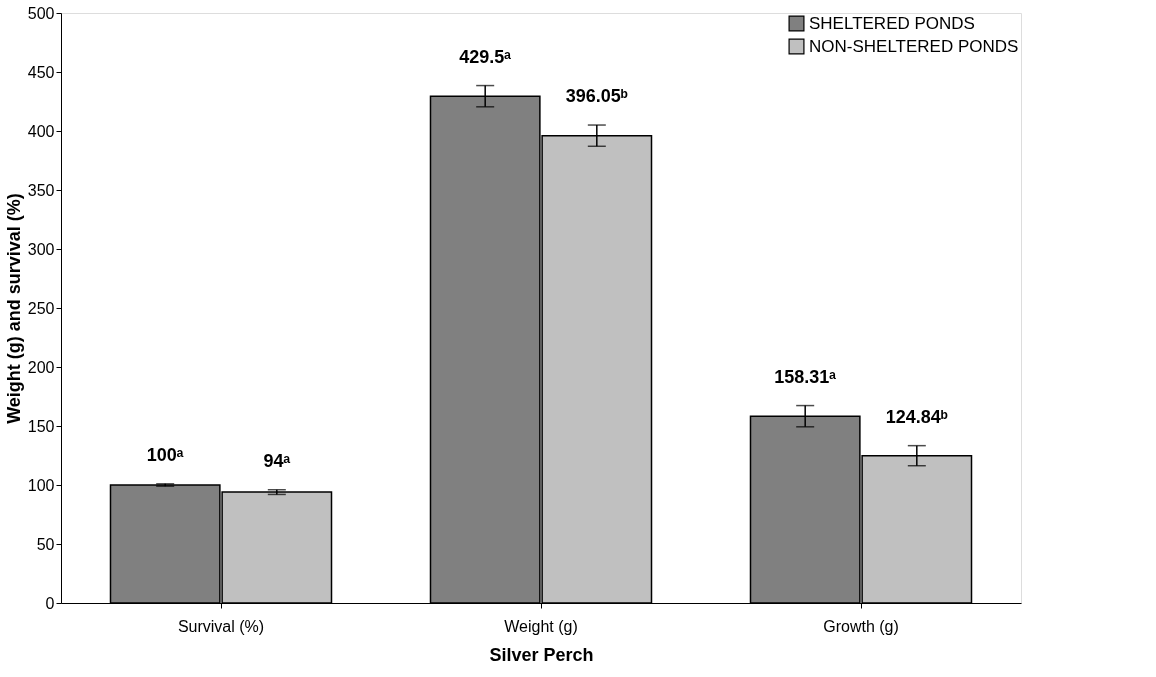 This screenshot has height=677, width=1156. What do you see at coordinates (41, 131) in the screenshot?
I see `y-tick-label: 400` at bounding box center [41, 131].